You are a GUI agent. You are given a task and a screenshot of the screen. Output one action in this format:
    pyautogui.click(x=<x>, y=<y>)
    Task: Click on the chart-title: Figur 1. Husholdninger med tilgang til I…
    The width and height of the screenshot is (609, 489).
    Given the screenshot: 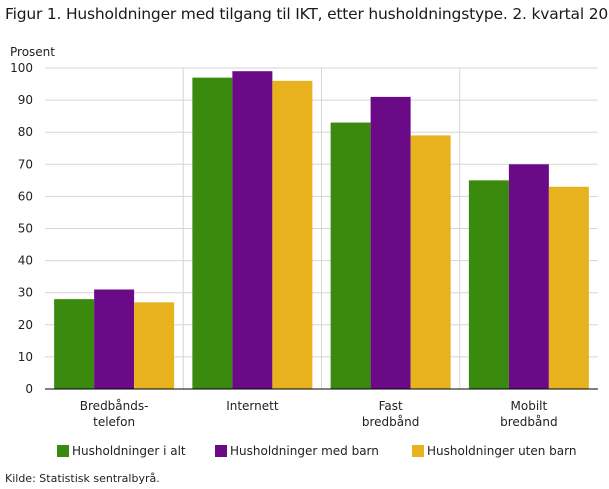 What is the action you would take?
    pyautogui.click(x=307, y=14)
    